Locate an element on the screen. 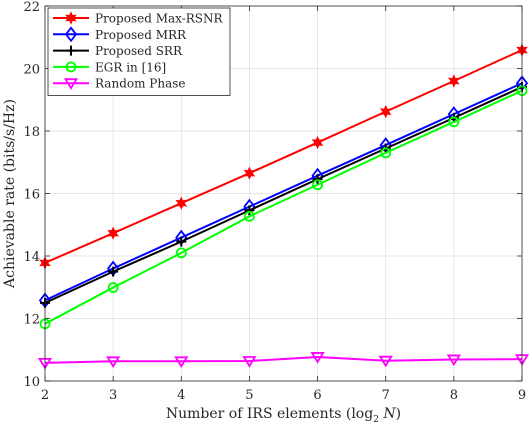 The height and width of the screenshot is (426, 530). y-tick-label: 22 is located at coordinates (31, 7).